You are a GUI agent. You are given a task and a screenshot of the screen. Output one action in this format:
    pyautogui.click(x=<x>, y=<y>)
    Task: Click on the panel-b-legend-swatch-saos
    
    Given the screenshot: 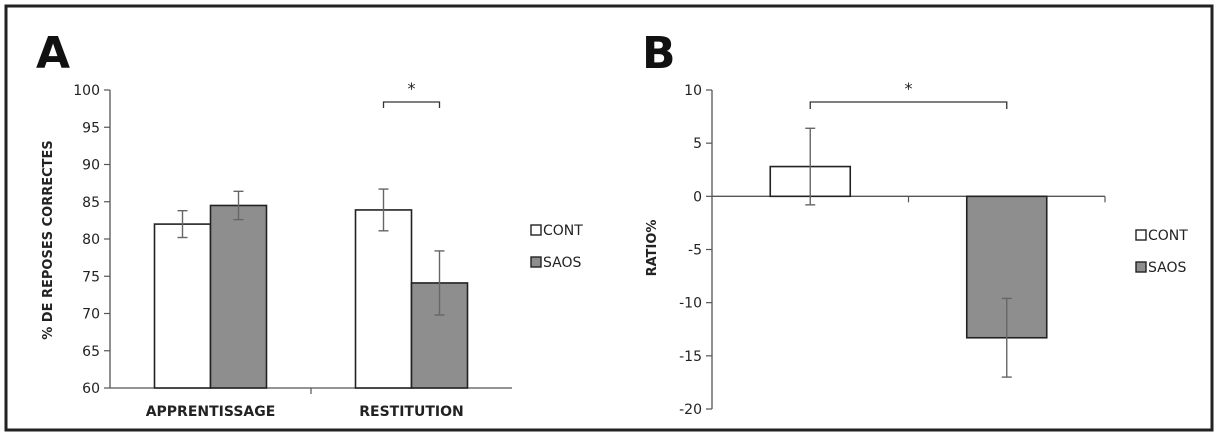 What is the action you would take?
    pyautogui.click(x=1141, y=267)
    